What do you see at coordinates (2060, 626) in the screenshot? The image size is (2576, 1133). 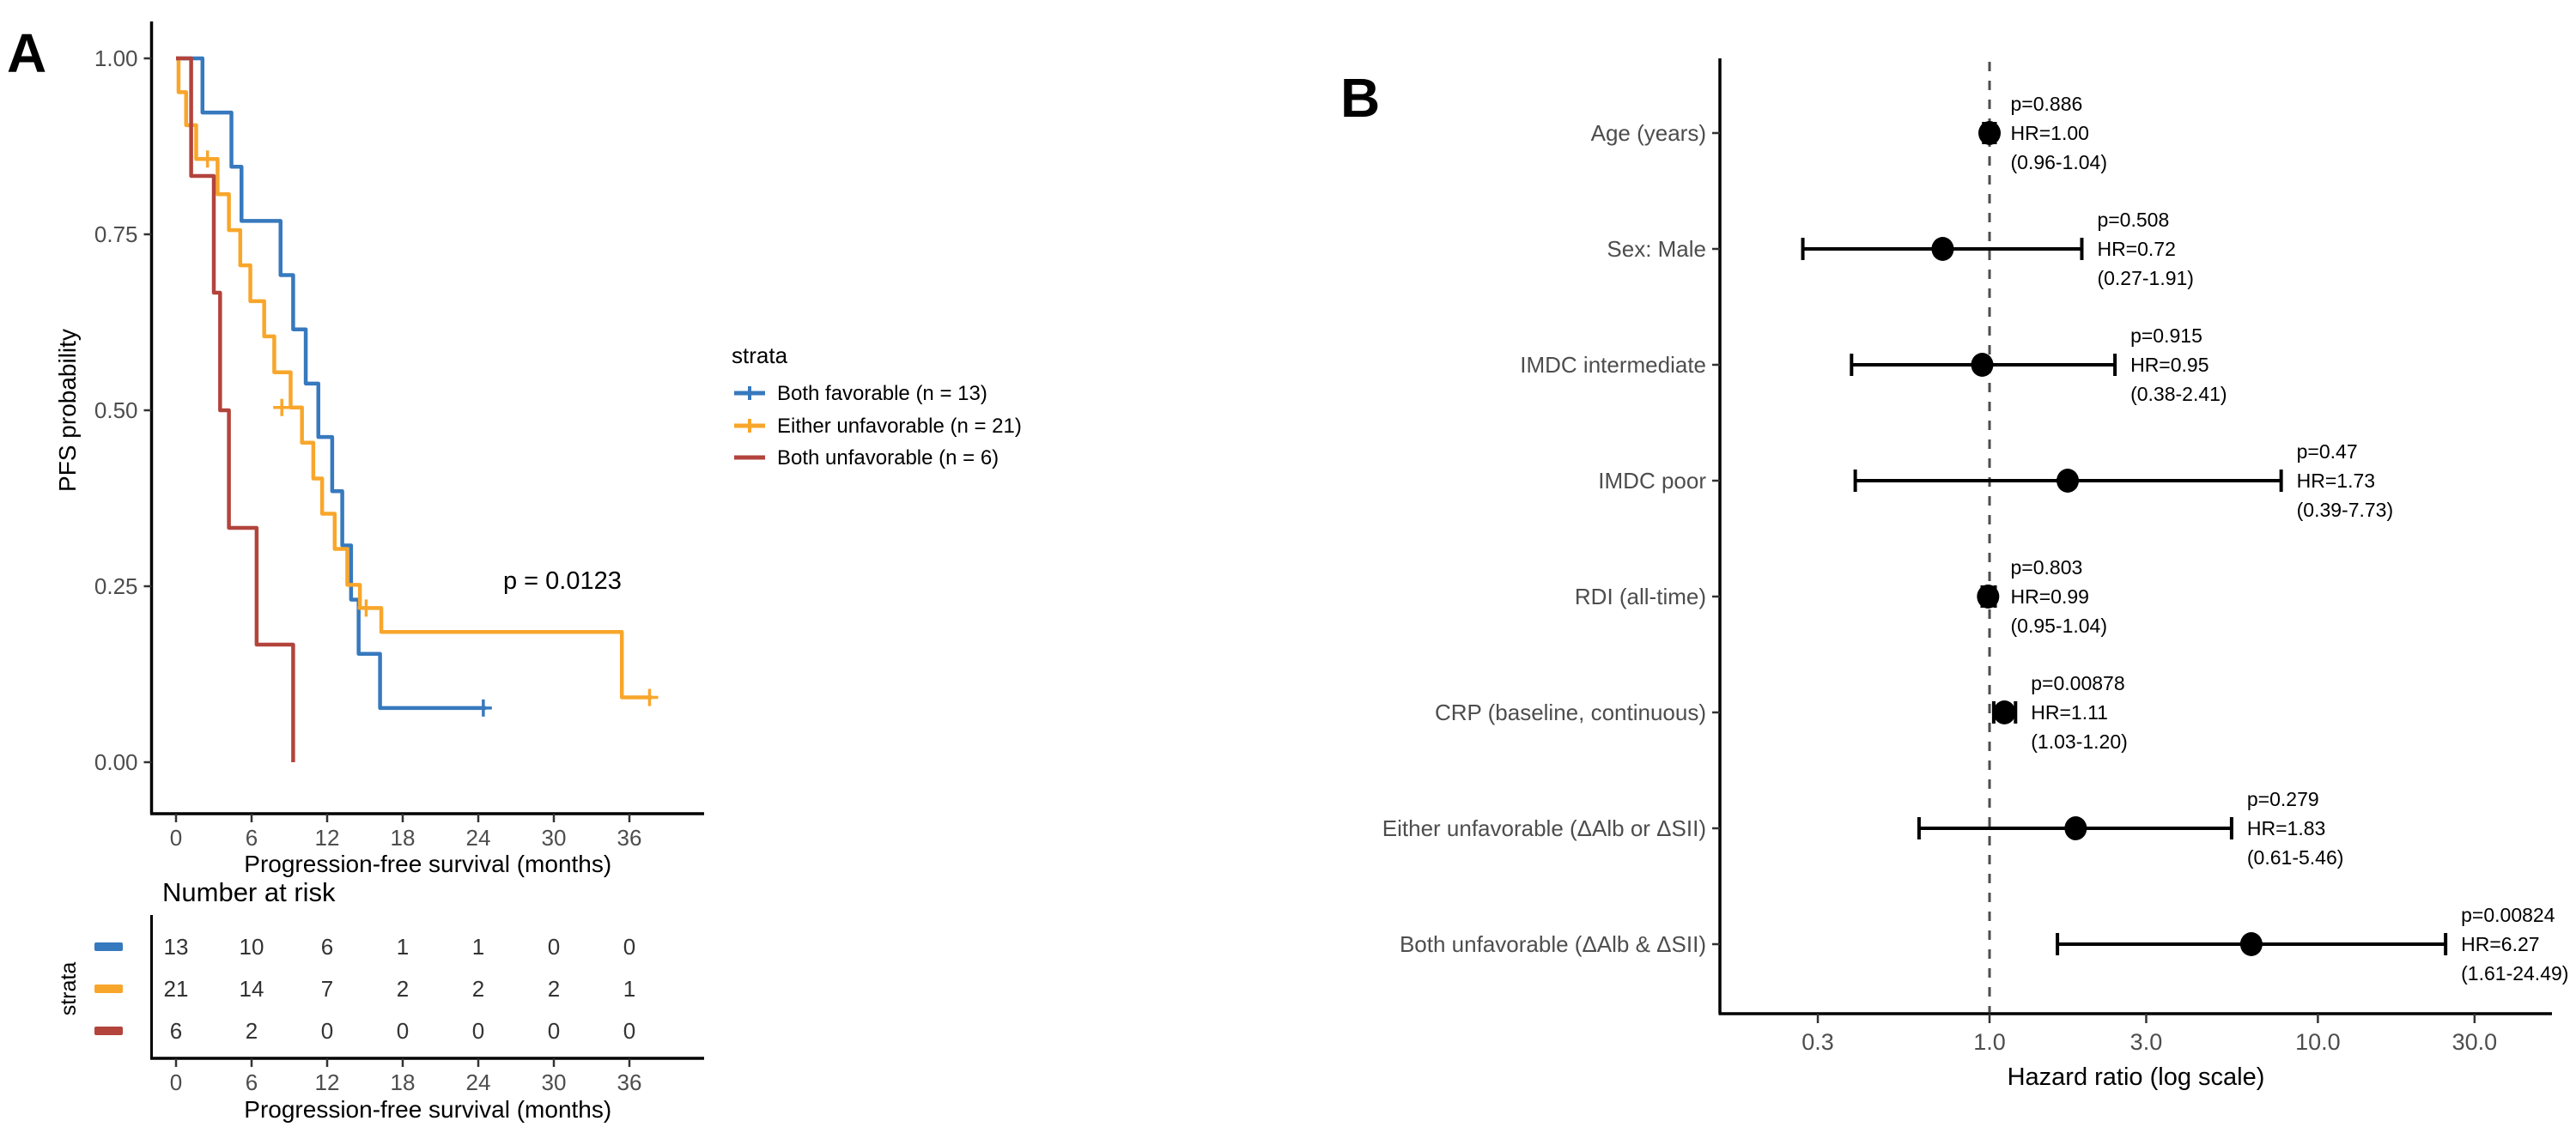 I see `forest-ci-label: (0.95-1.04)` at bounding box center [2060, 626].